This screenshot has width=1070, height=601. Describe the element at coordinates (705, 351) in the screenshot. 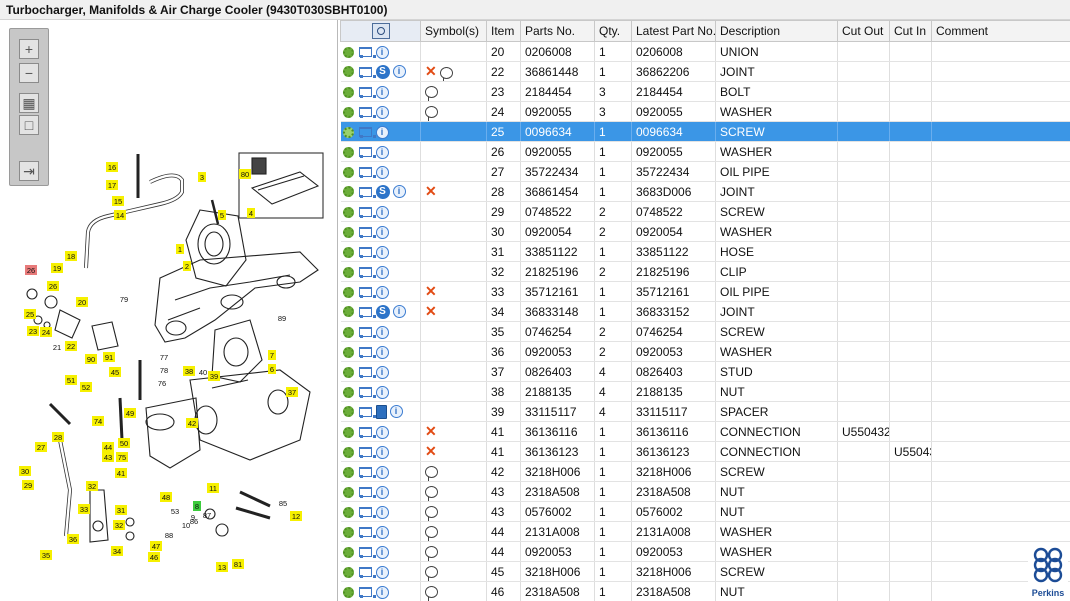

I see `table-row: i 36 0920053 2 0920053 WASHER` at that location.